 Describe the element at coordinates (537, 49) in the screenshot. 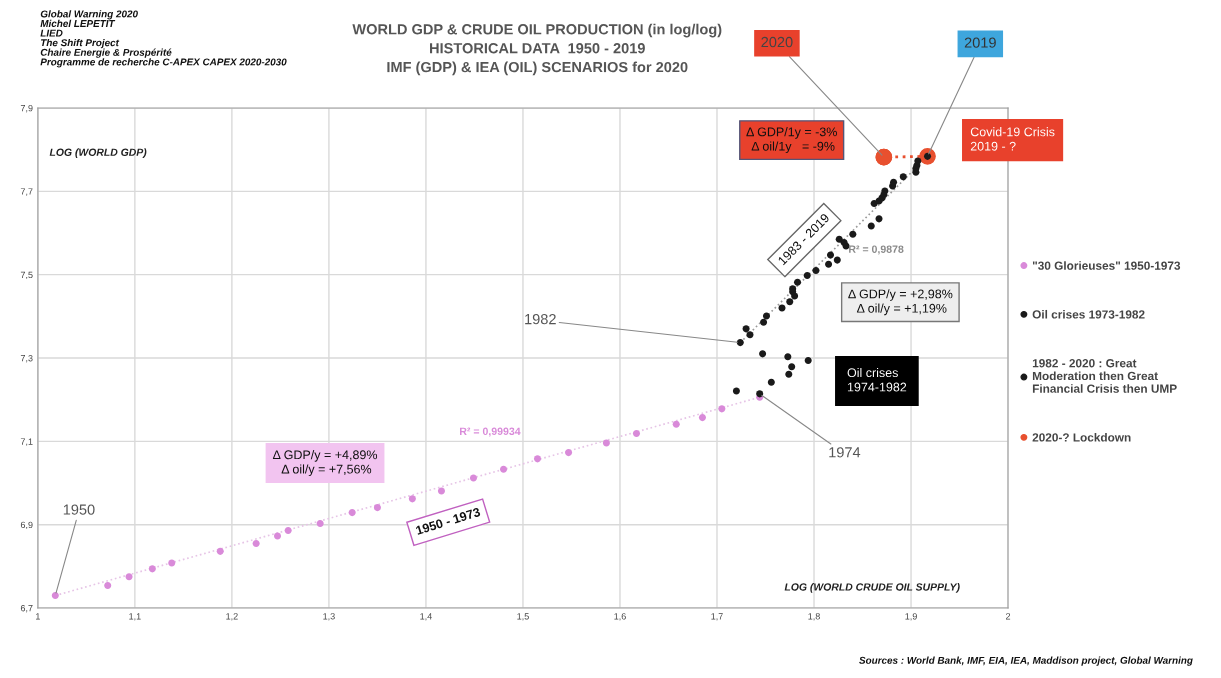

I see `chart-title: WORLD GDP & CRUDE OIL PRODUCTION (in log/log) HISTORICAL DATA 1950 - 2019 IMF (GDP) & IEA (OIL) SCENARIOS for 2020` at that location.